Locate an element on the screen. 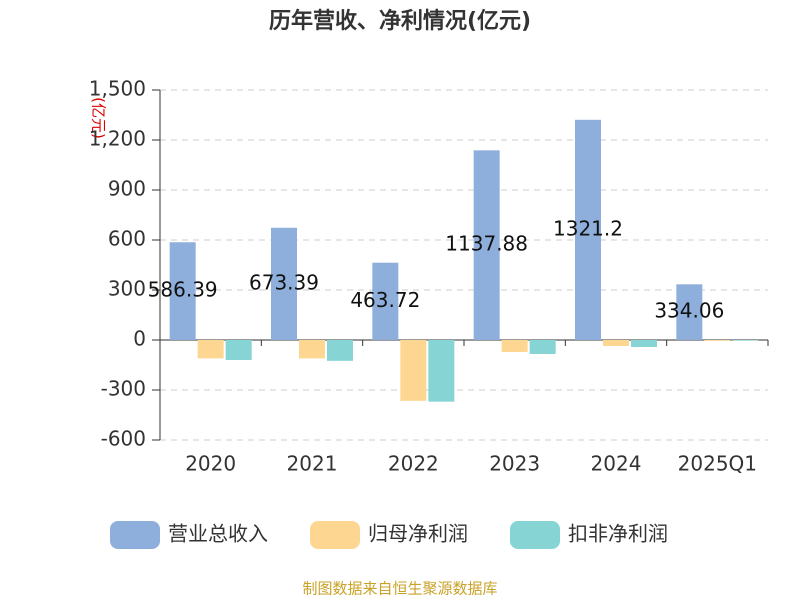 This screenshot has width=800, height=600. value-label: 1137.88 is located at coordinates (486, 244).